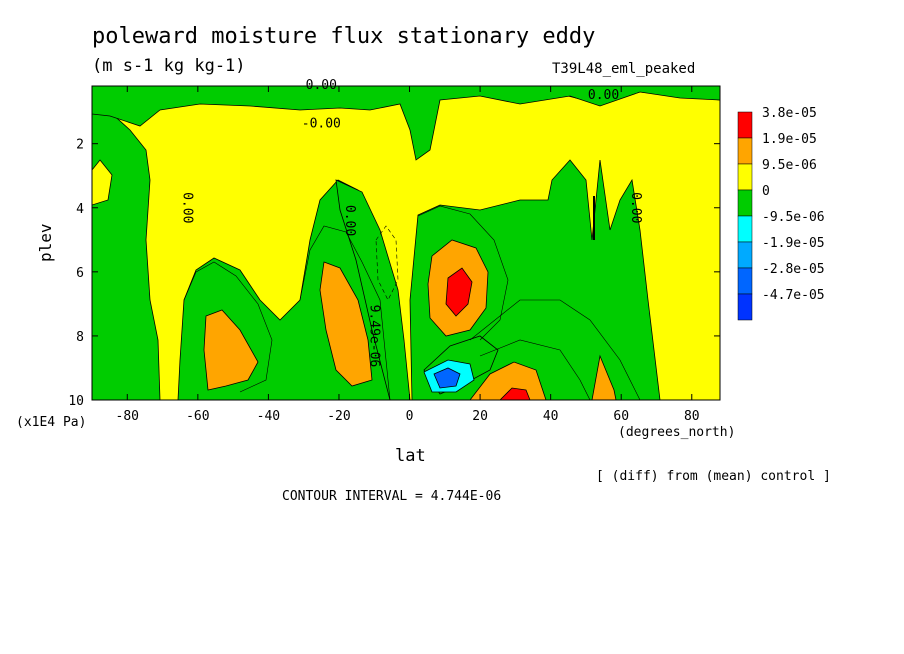 This screenshot has height=654, width=904. What do you see at coordinates (515, 393) in the screenshot?
I see `field-red-low-north` at bounding box center [515, 393].